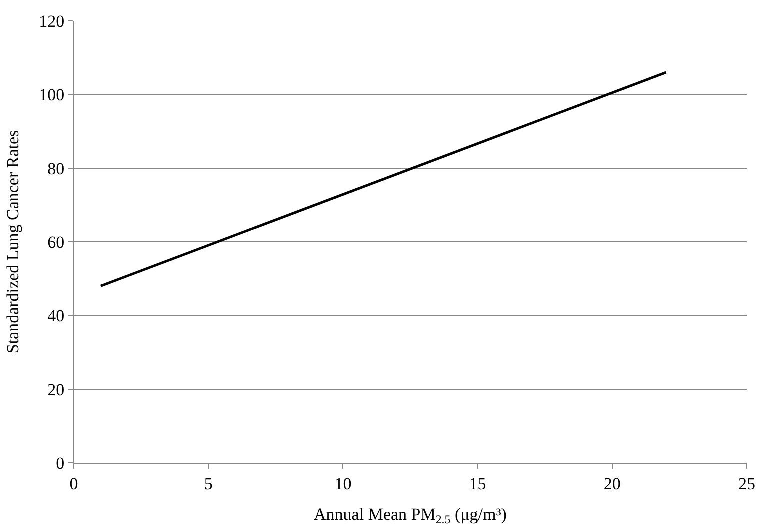  I want to click on y-axis-title: Standardized Lung Cancer Rates, so click(13, 242).